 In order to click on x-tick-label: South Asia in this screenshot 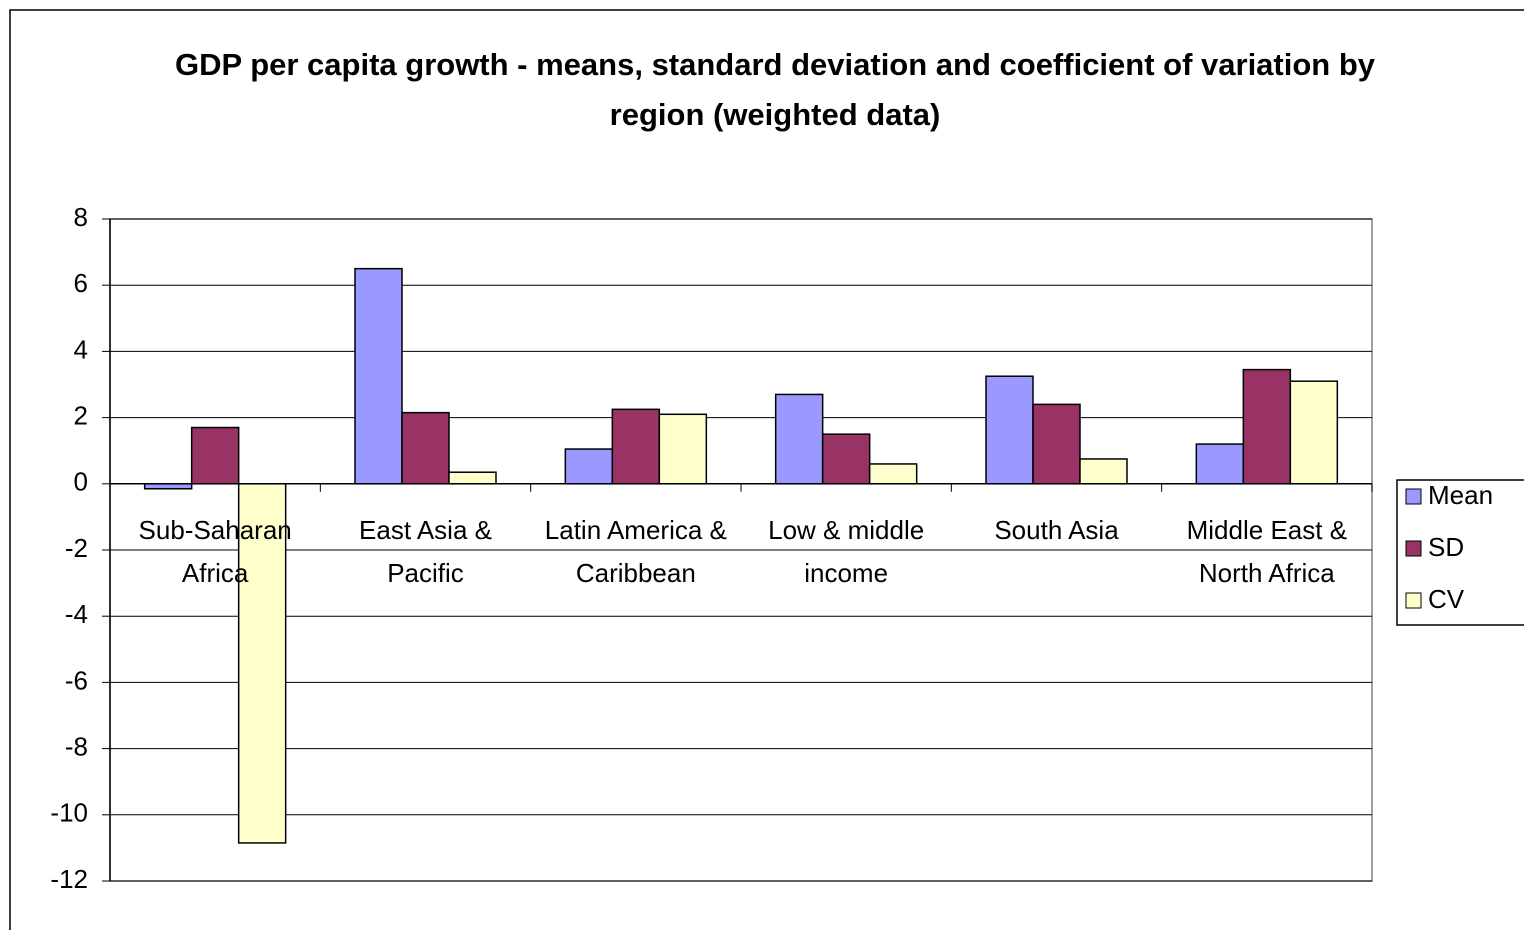, I will do `click(1056, 529)`.